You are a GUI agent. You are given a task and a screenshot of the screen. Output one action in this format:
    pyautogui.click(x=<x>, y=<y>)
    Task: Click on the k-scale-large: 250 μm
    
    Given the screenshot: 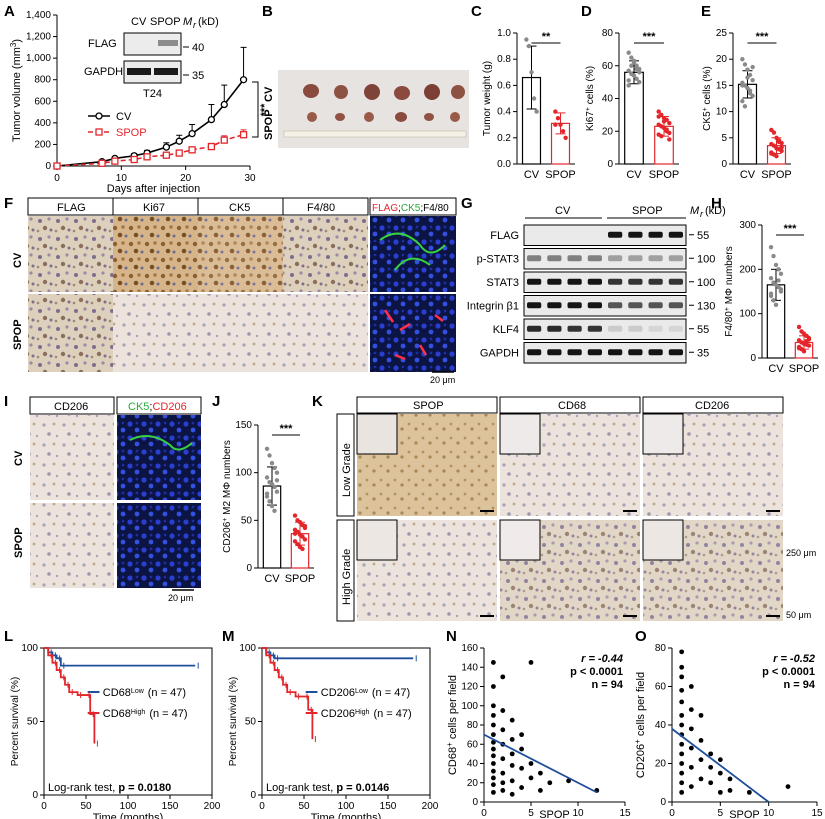 What is the action you would take?
    pyautogui.click(x=801, y=553)
    